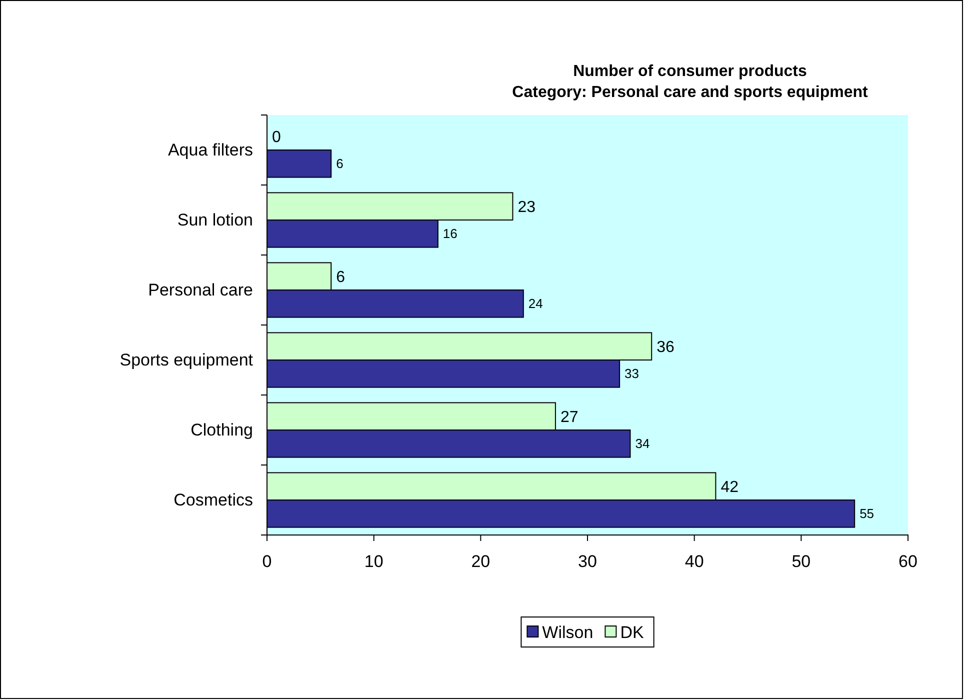  Describe the element at coordinates (801, 562) in the screenshot. I see `x-tick-label: 50` at that location.